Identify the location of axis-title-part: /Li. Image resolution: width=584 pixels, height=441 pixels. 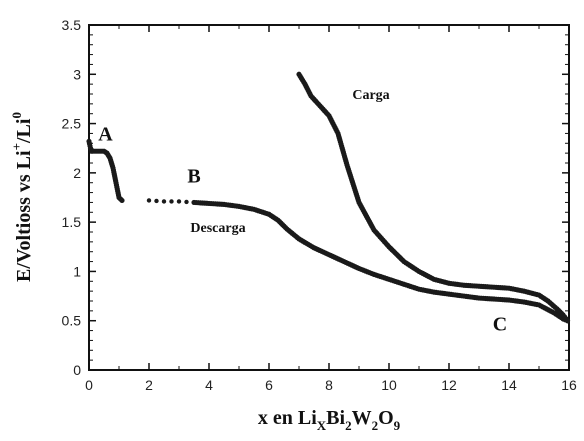
(24, 131).